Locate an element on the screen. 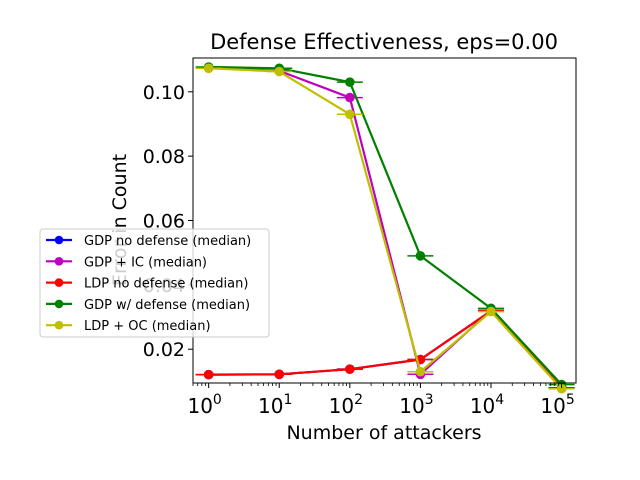 The width and height of the screenshot is (640, 480). x-tick-label: 10⁰ is located at coordinates (204, 405).